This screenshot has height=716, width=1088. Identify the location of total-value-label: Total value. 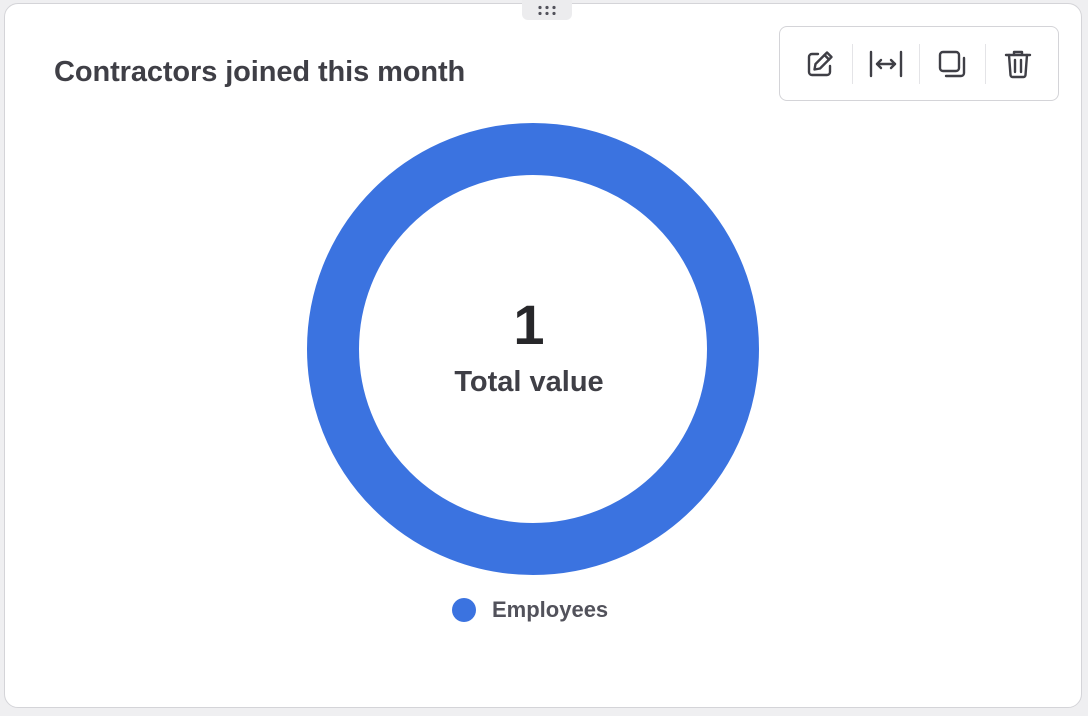
(529, 382).